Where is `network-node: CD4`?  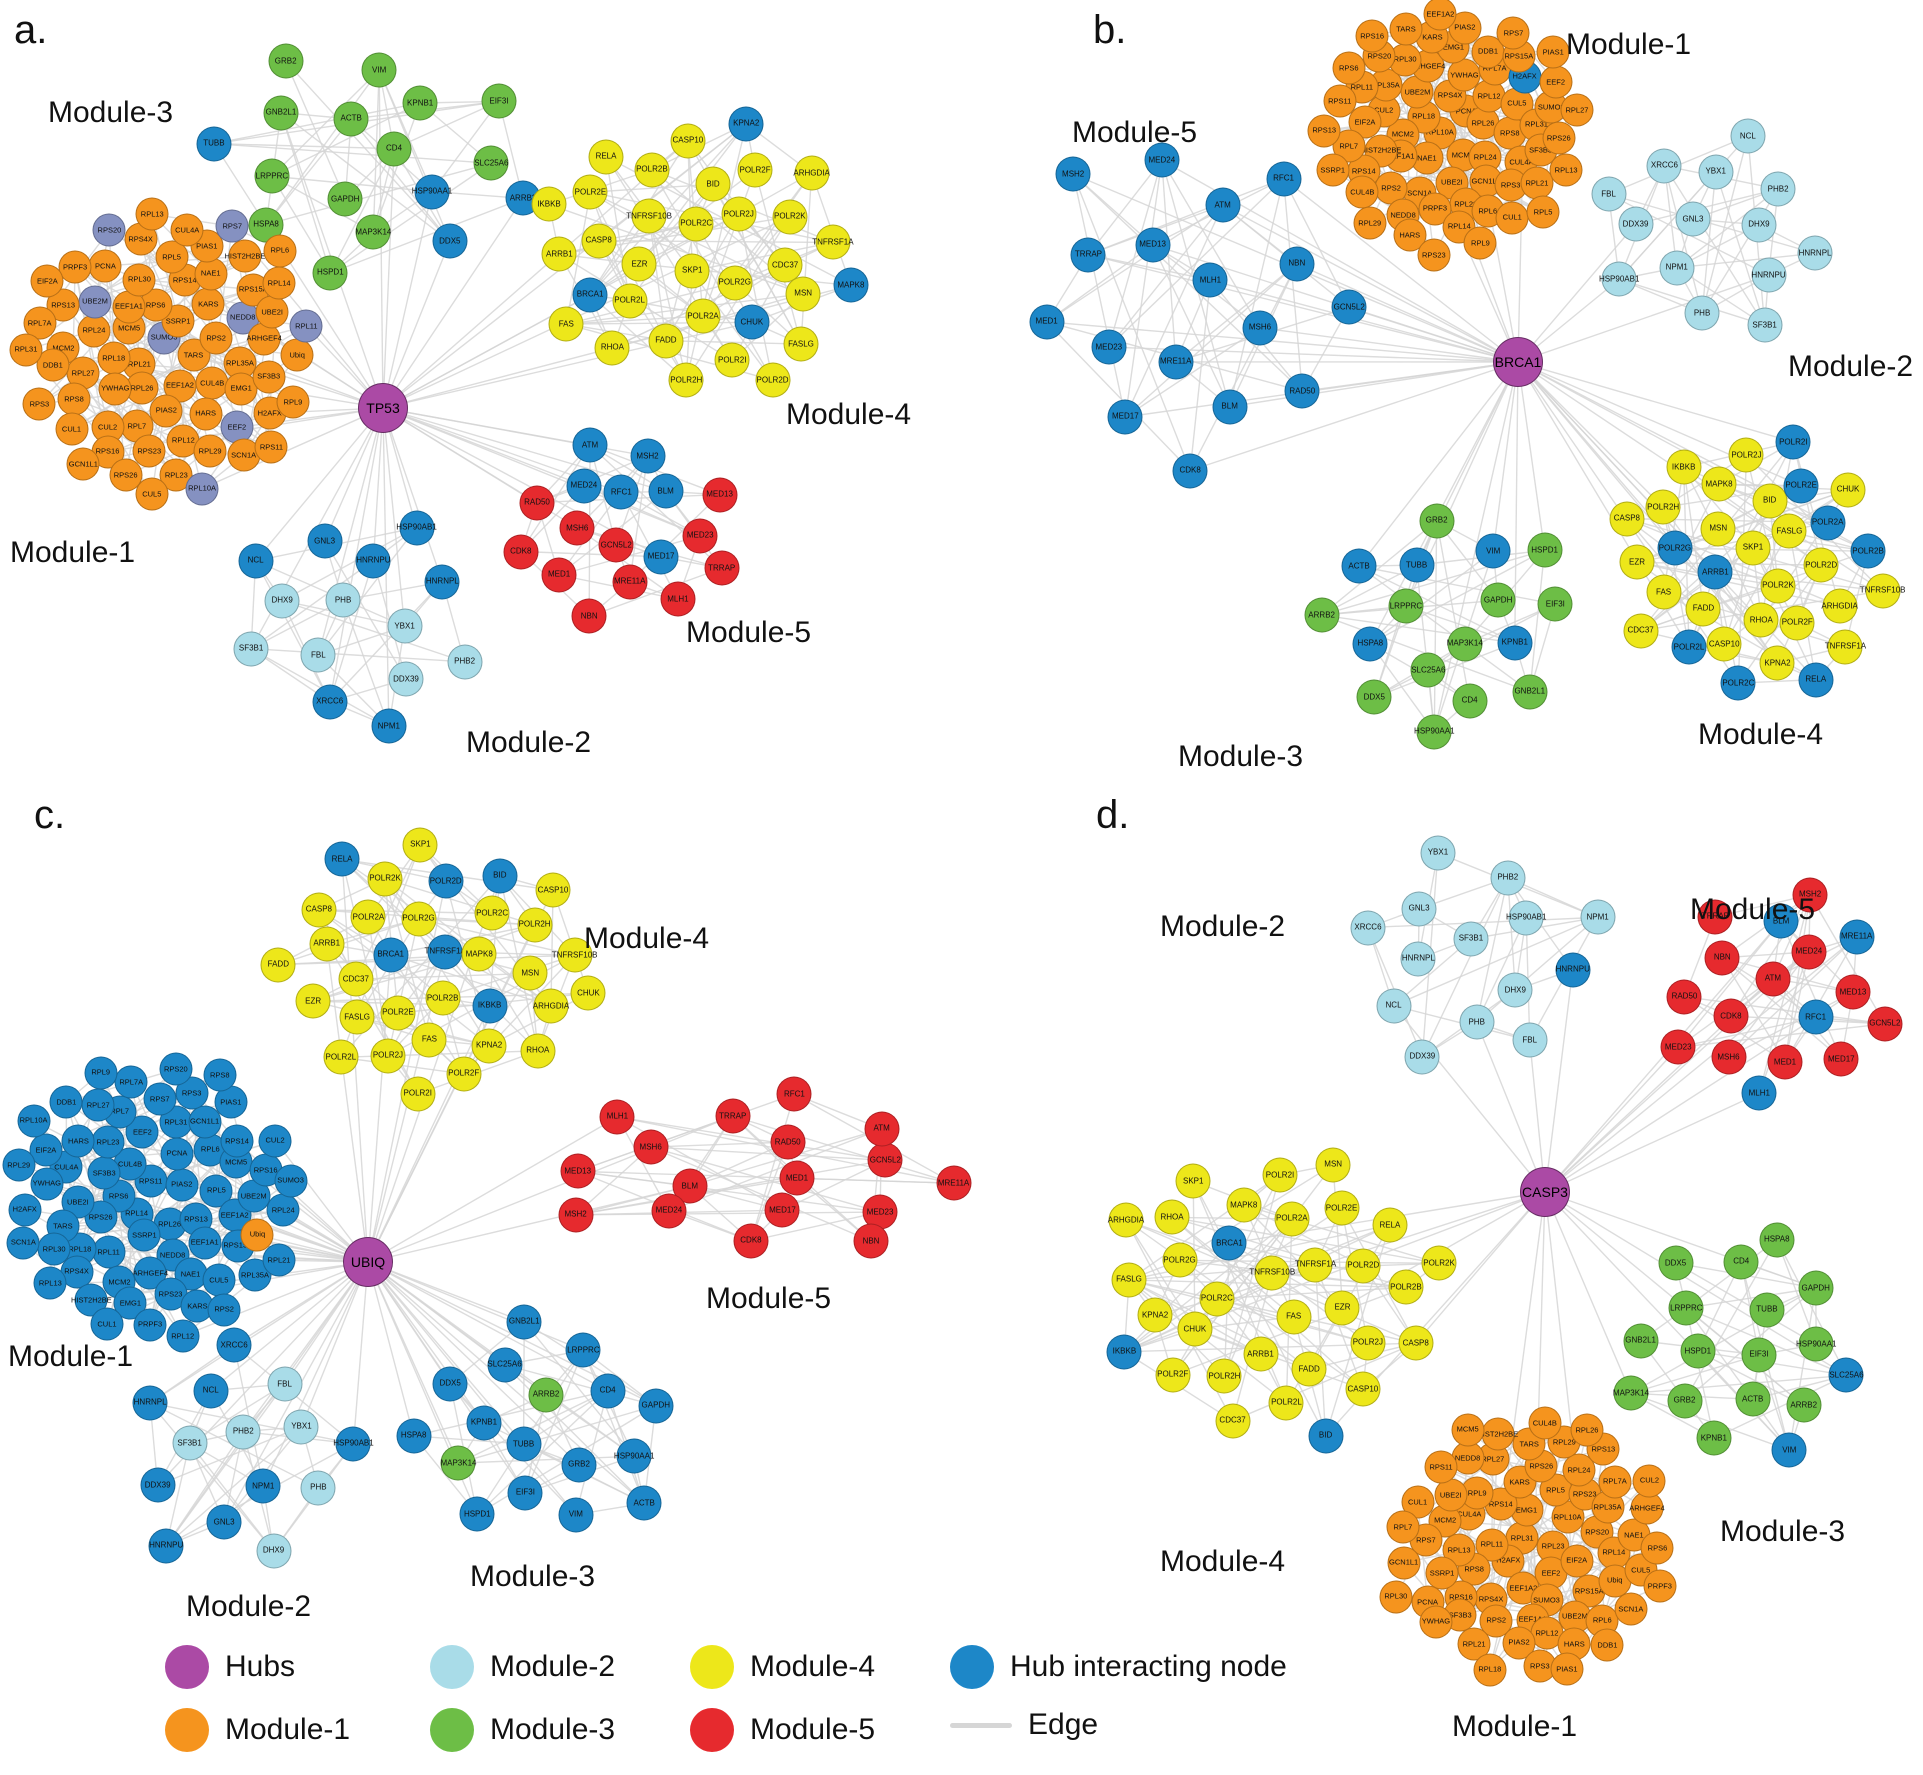
network-node: CD4 is located at coordinates (394, 149).